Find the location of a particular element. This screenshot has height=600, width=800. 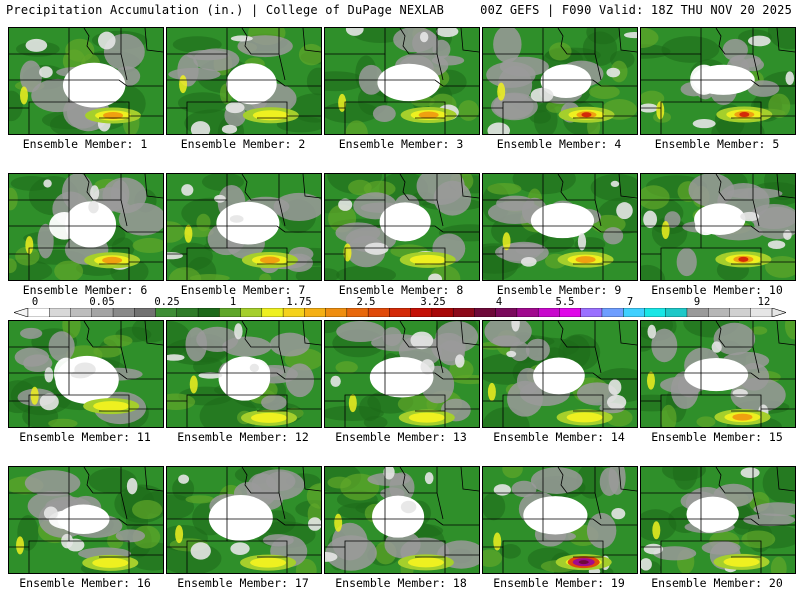

colorbar-left-extension is located at coordinates (21, 312).